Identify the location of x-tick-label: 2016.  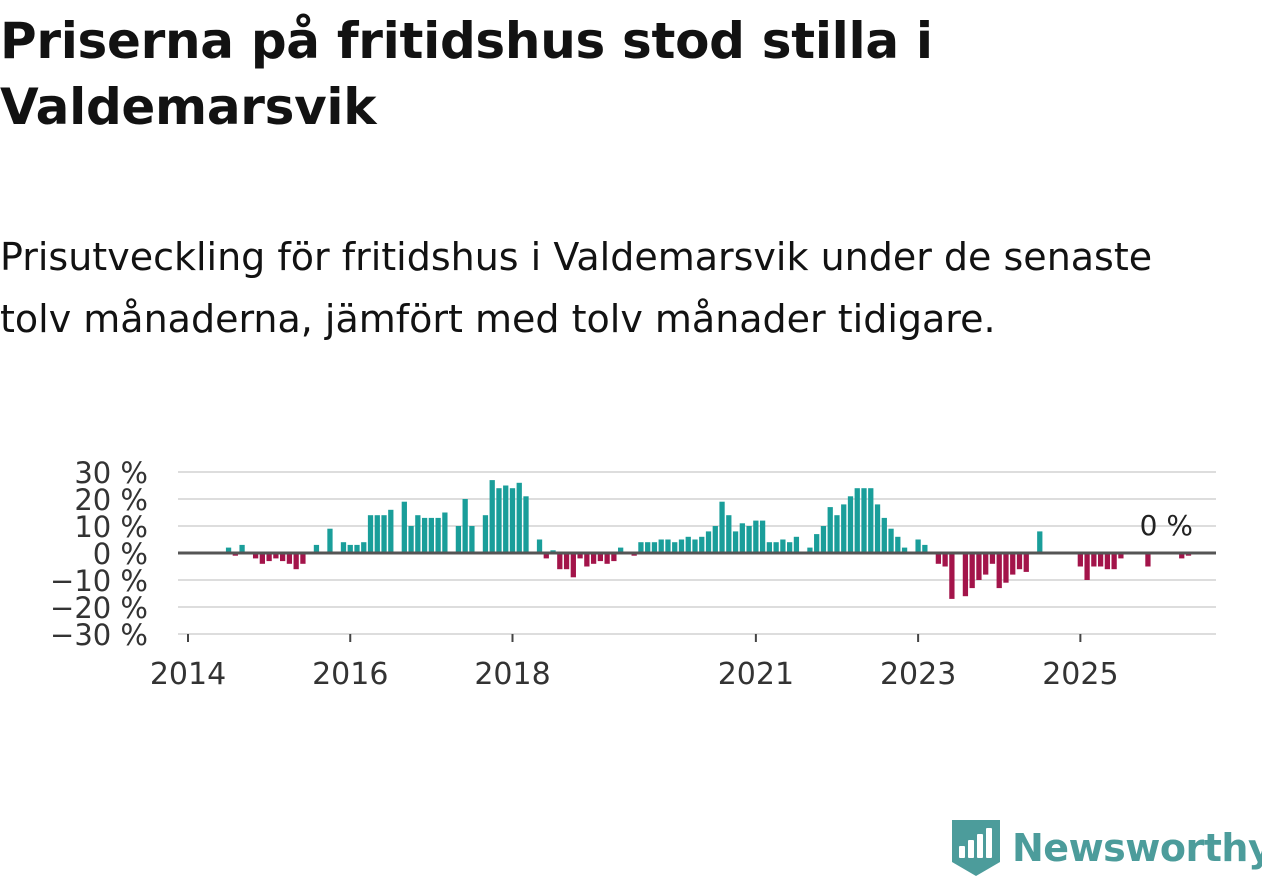
(350, 674).